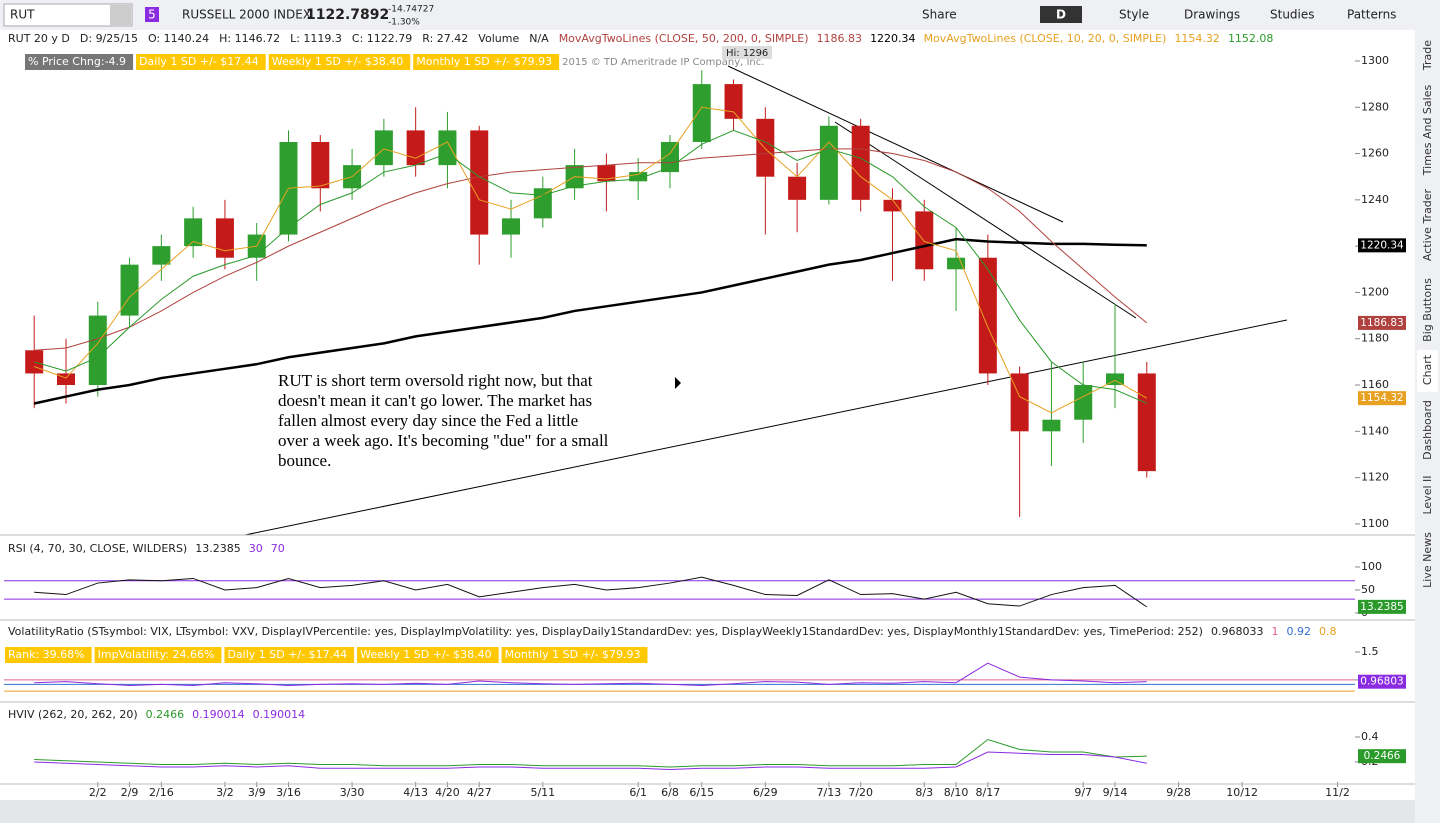 The width and height of the screenshot is (1440, 823). I want to click on y-tick-label: 0.4, so click(1370, 736).